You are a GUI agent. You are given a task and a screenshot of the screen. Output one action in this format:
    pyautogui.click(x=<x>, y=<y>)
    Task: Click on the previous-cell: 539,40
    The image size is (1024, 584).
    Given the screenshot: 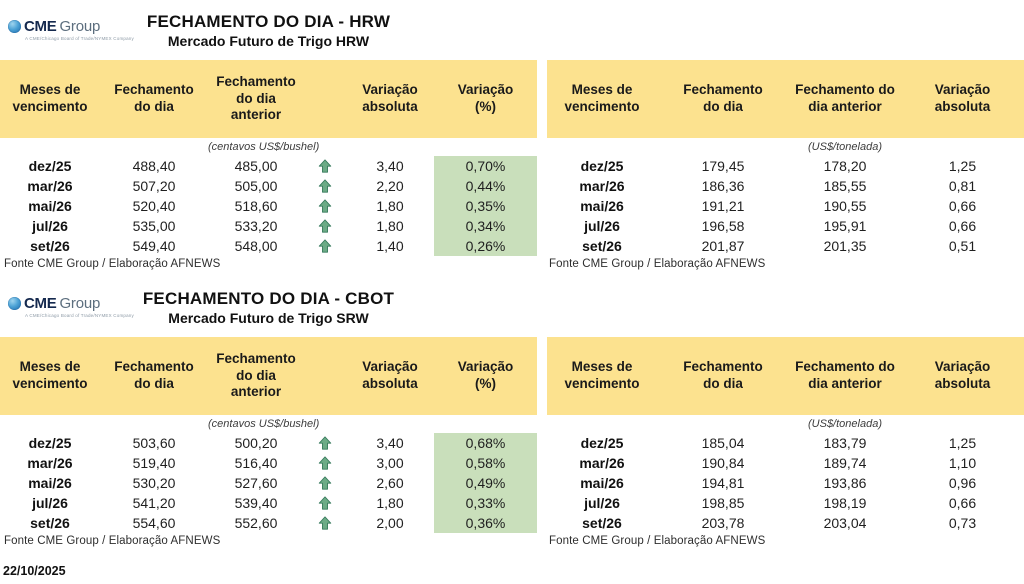 What is the action you would take?
    pyautogui.click(x=256, y=503)
    